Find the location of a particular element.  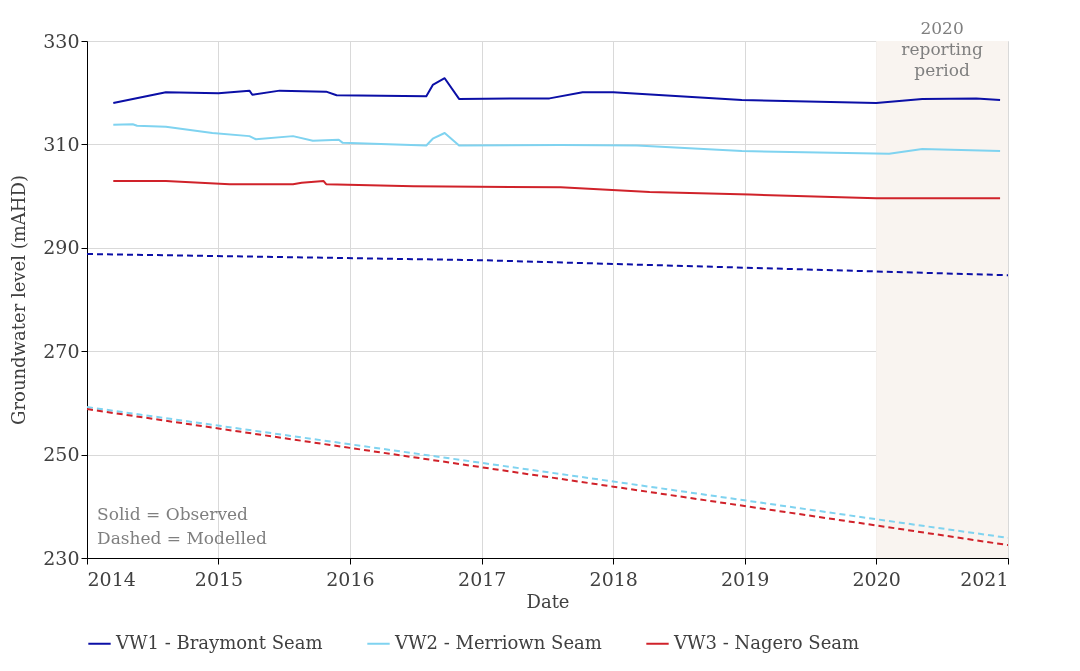

y-tick-label: 310 is located at coordinates (61, 143).